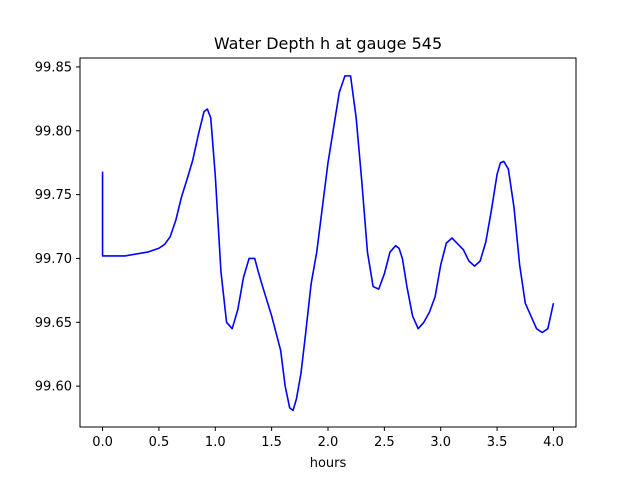 The height and width of the screenshot is (480, 640). What do you see at coordinates (271, 442) in the screenshot?
I see `x-tick-label: 1.5` at bounding box center [271, 442].